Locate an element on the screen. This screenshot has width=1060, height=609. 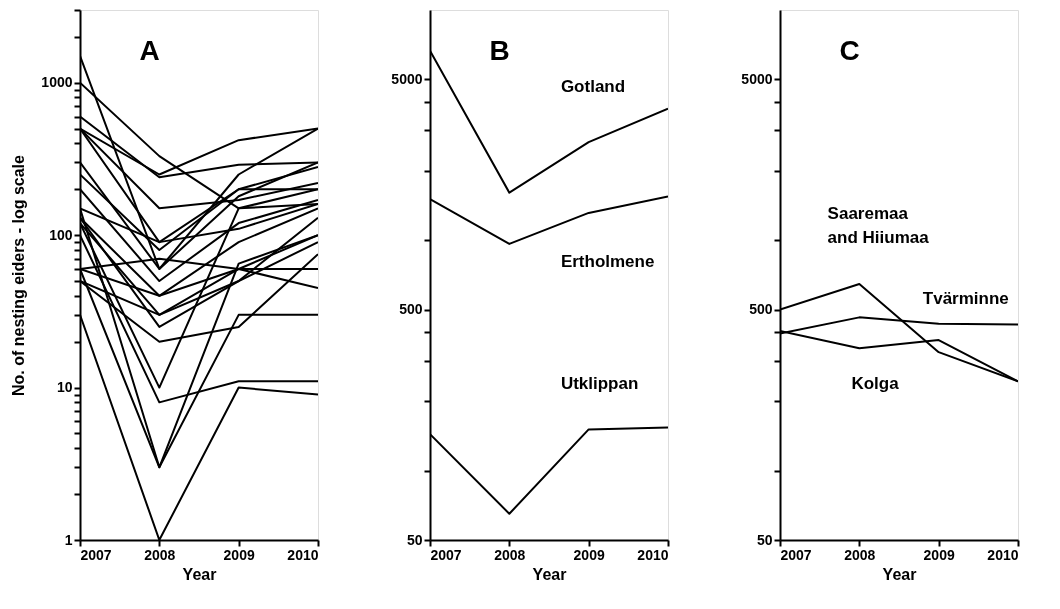
text: Saaremaa and Hiiumaa is located at coordinates (878, 226).